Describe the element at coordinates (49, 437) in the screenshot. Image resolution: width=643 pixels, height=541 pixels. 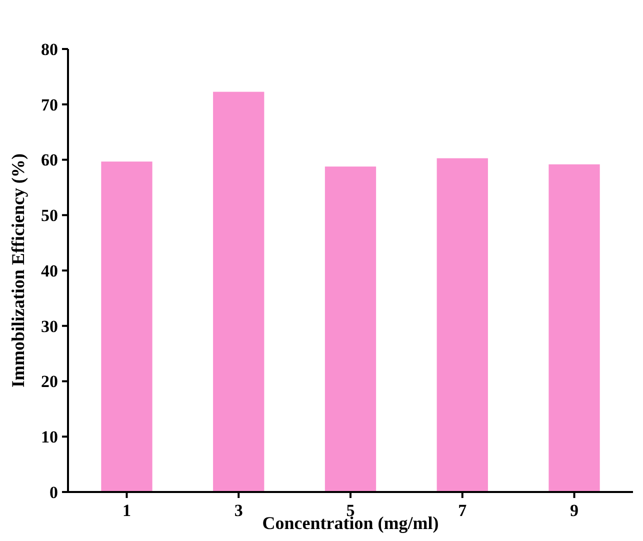
I see `y-tick-label: 10` at that location.